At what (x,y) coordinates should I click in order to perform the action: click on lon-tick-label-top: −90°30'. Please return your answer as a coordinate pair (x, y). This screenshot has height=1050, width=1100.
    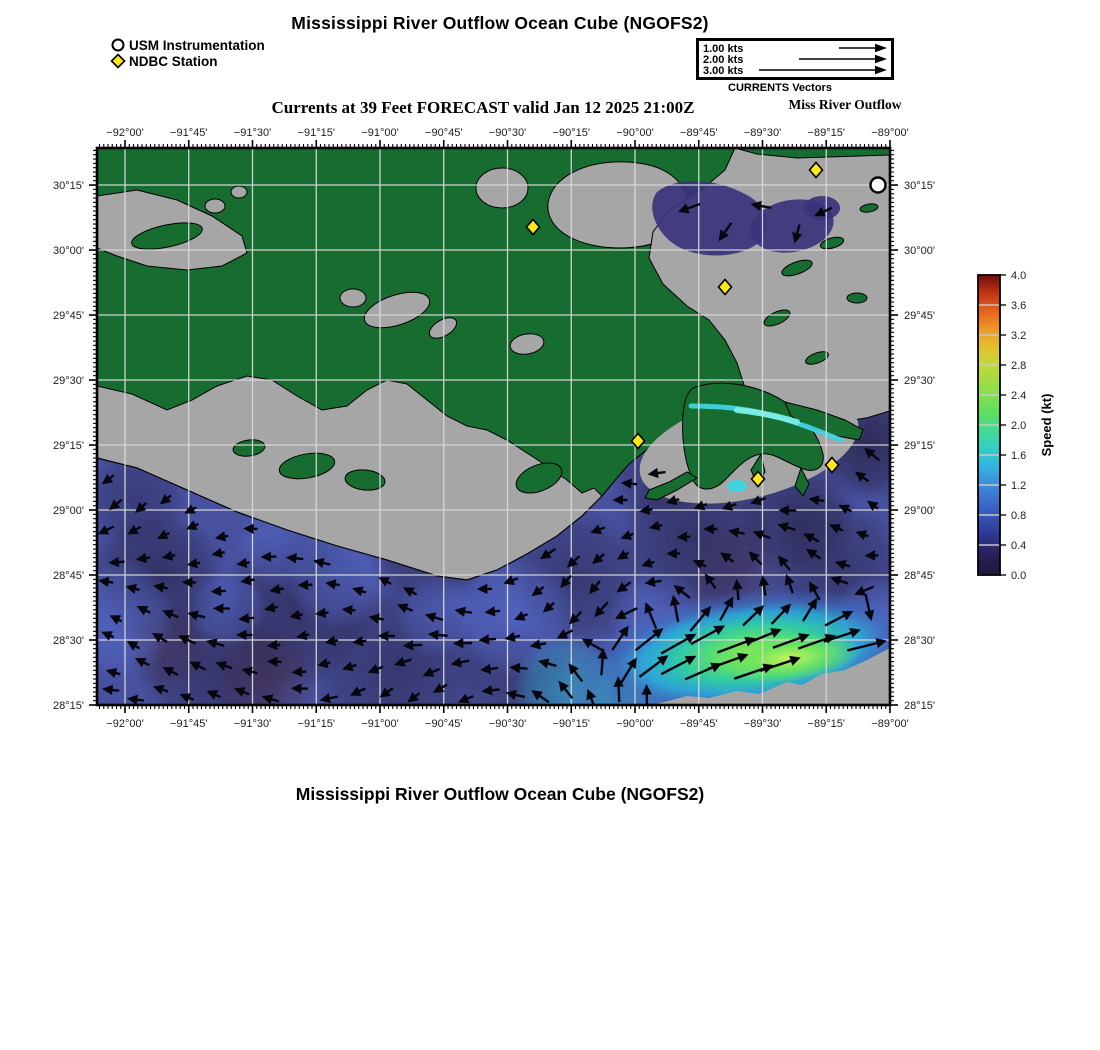
    Looking at the image, I should click on (507, 133).